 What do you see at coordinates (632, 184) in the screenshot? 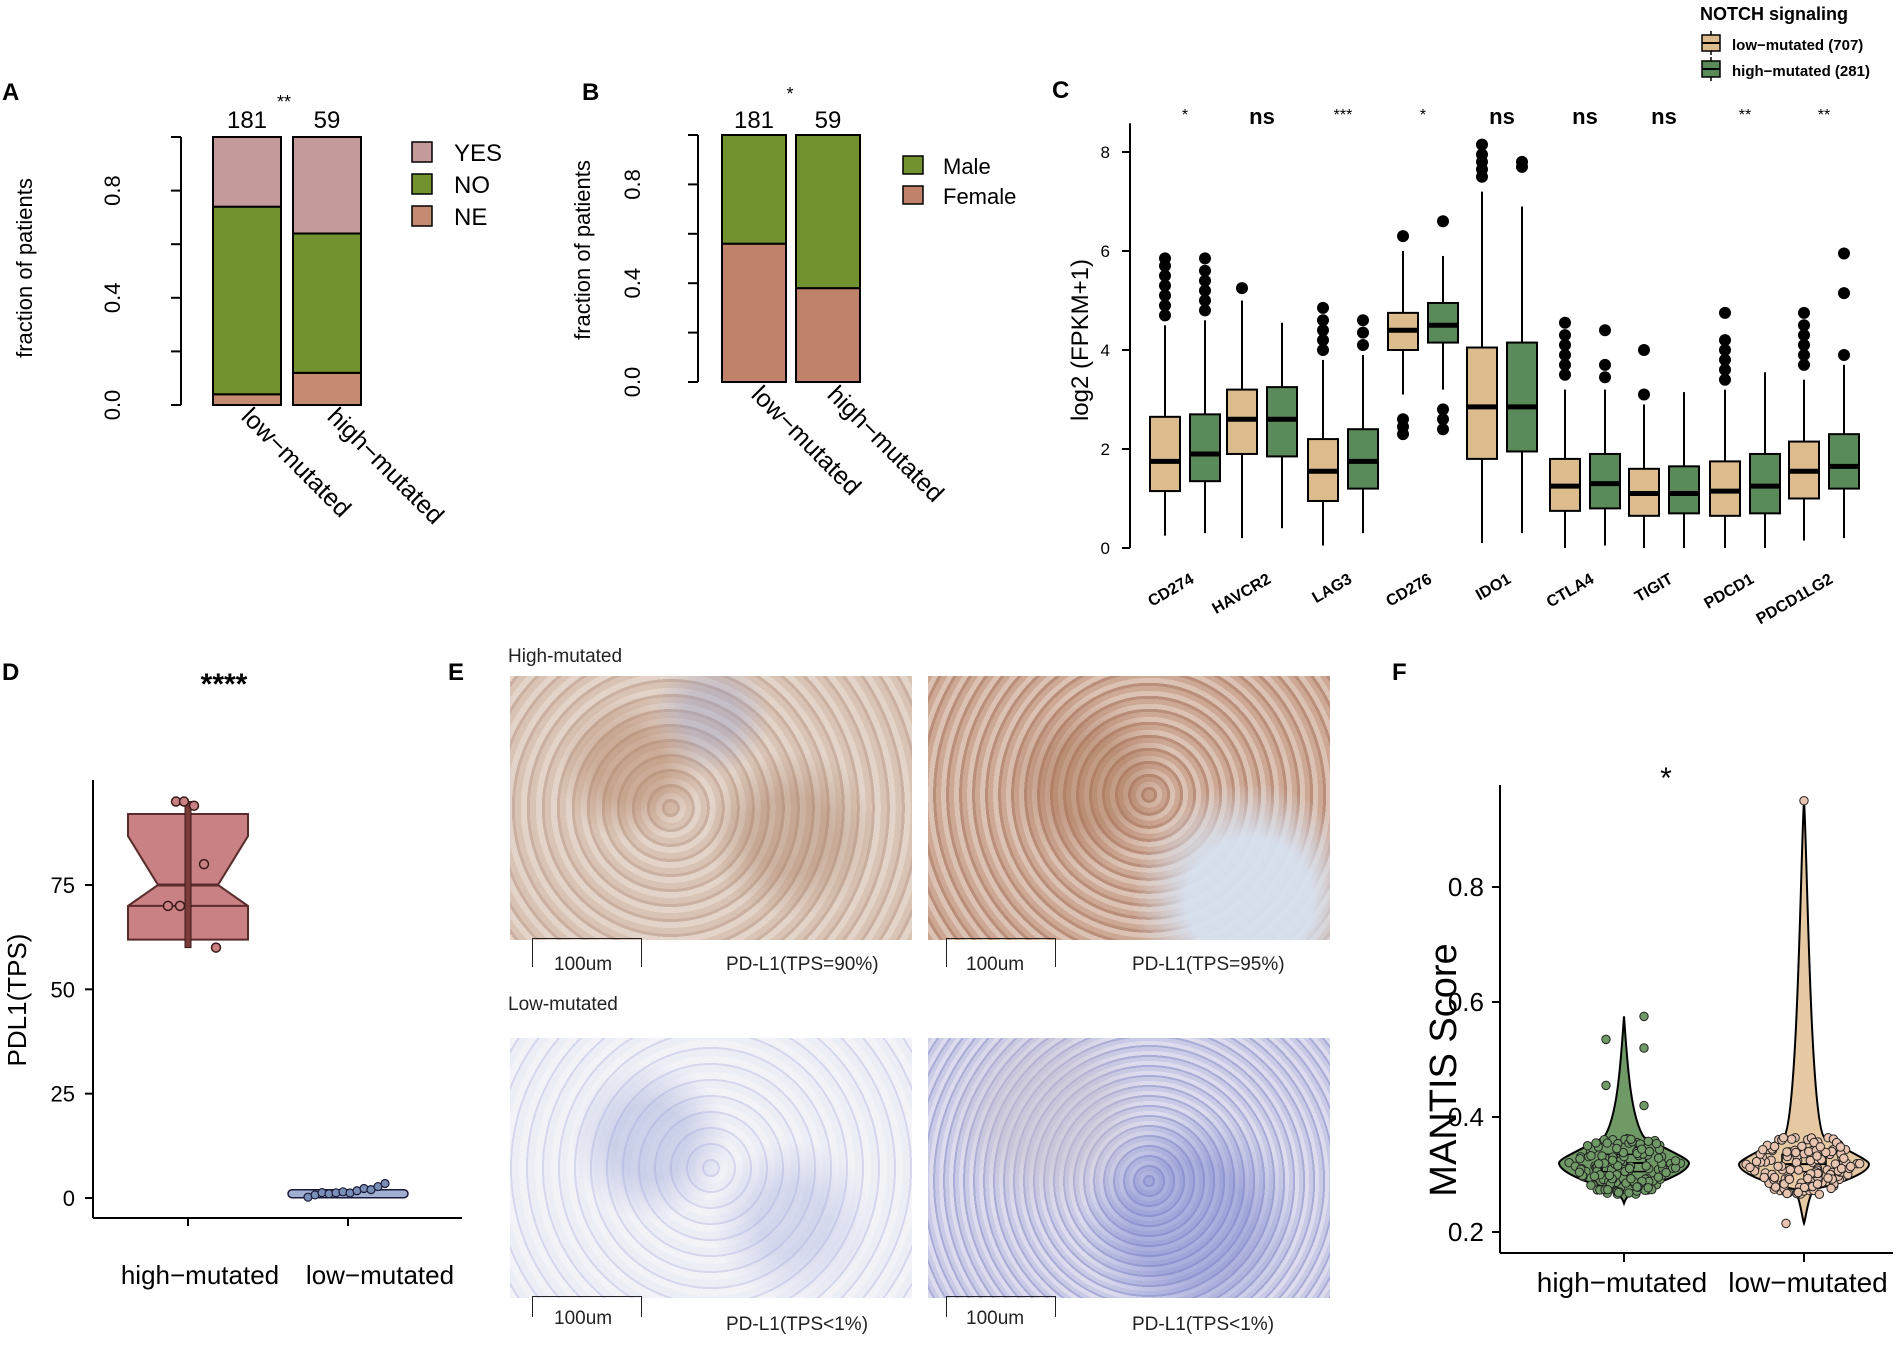
I see `panel-b-tick-label: 0.8` at bounding box center [632, 184].